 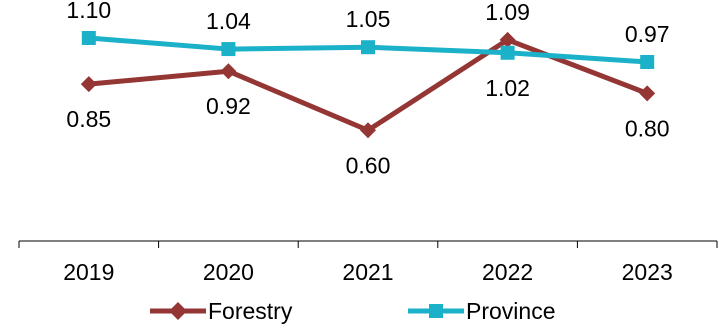 I want to click on data-label-forestry-point-2021: 0.60, so click(x=368, y=165).